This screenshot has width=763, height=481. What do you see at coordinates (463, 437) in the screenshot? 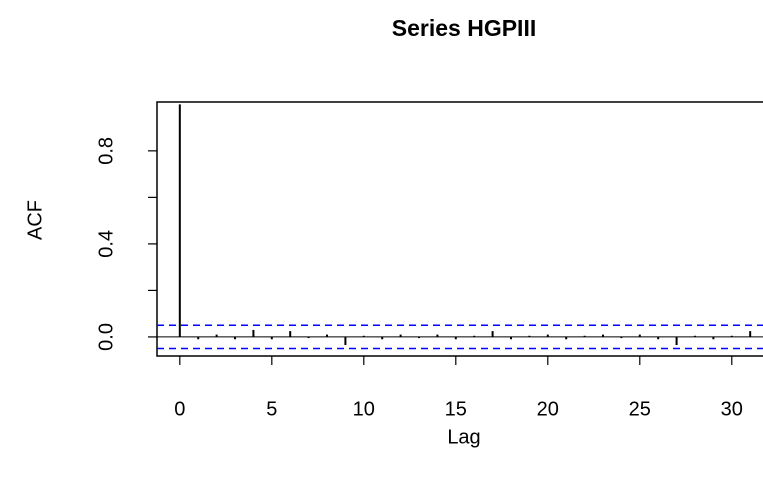
I see `x-axis-label: Lag` at bounding box center [463, 437].